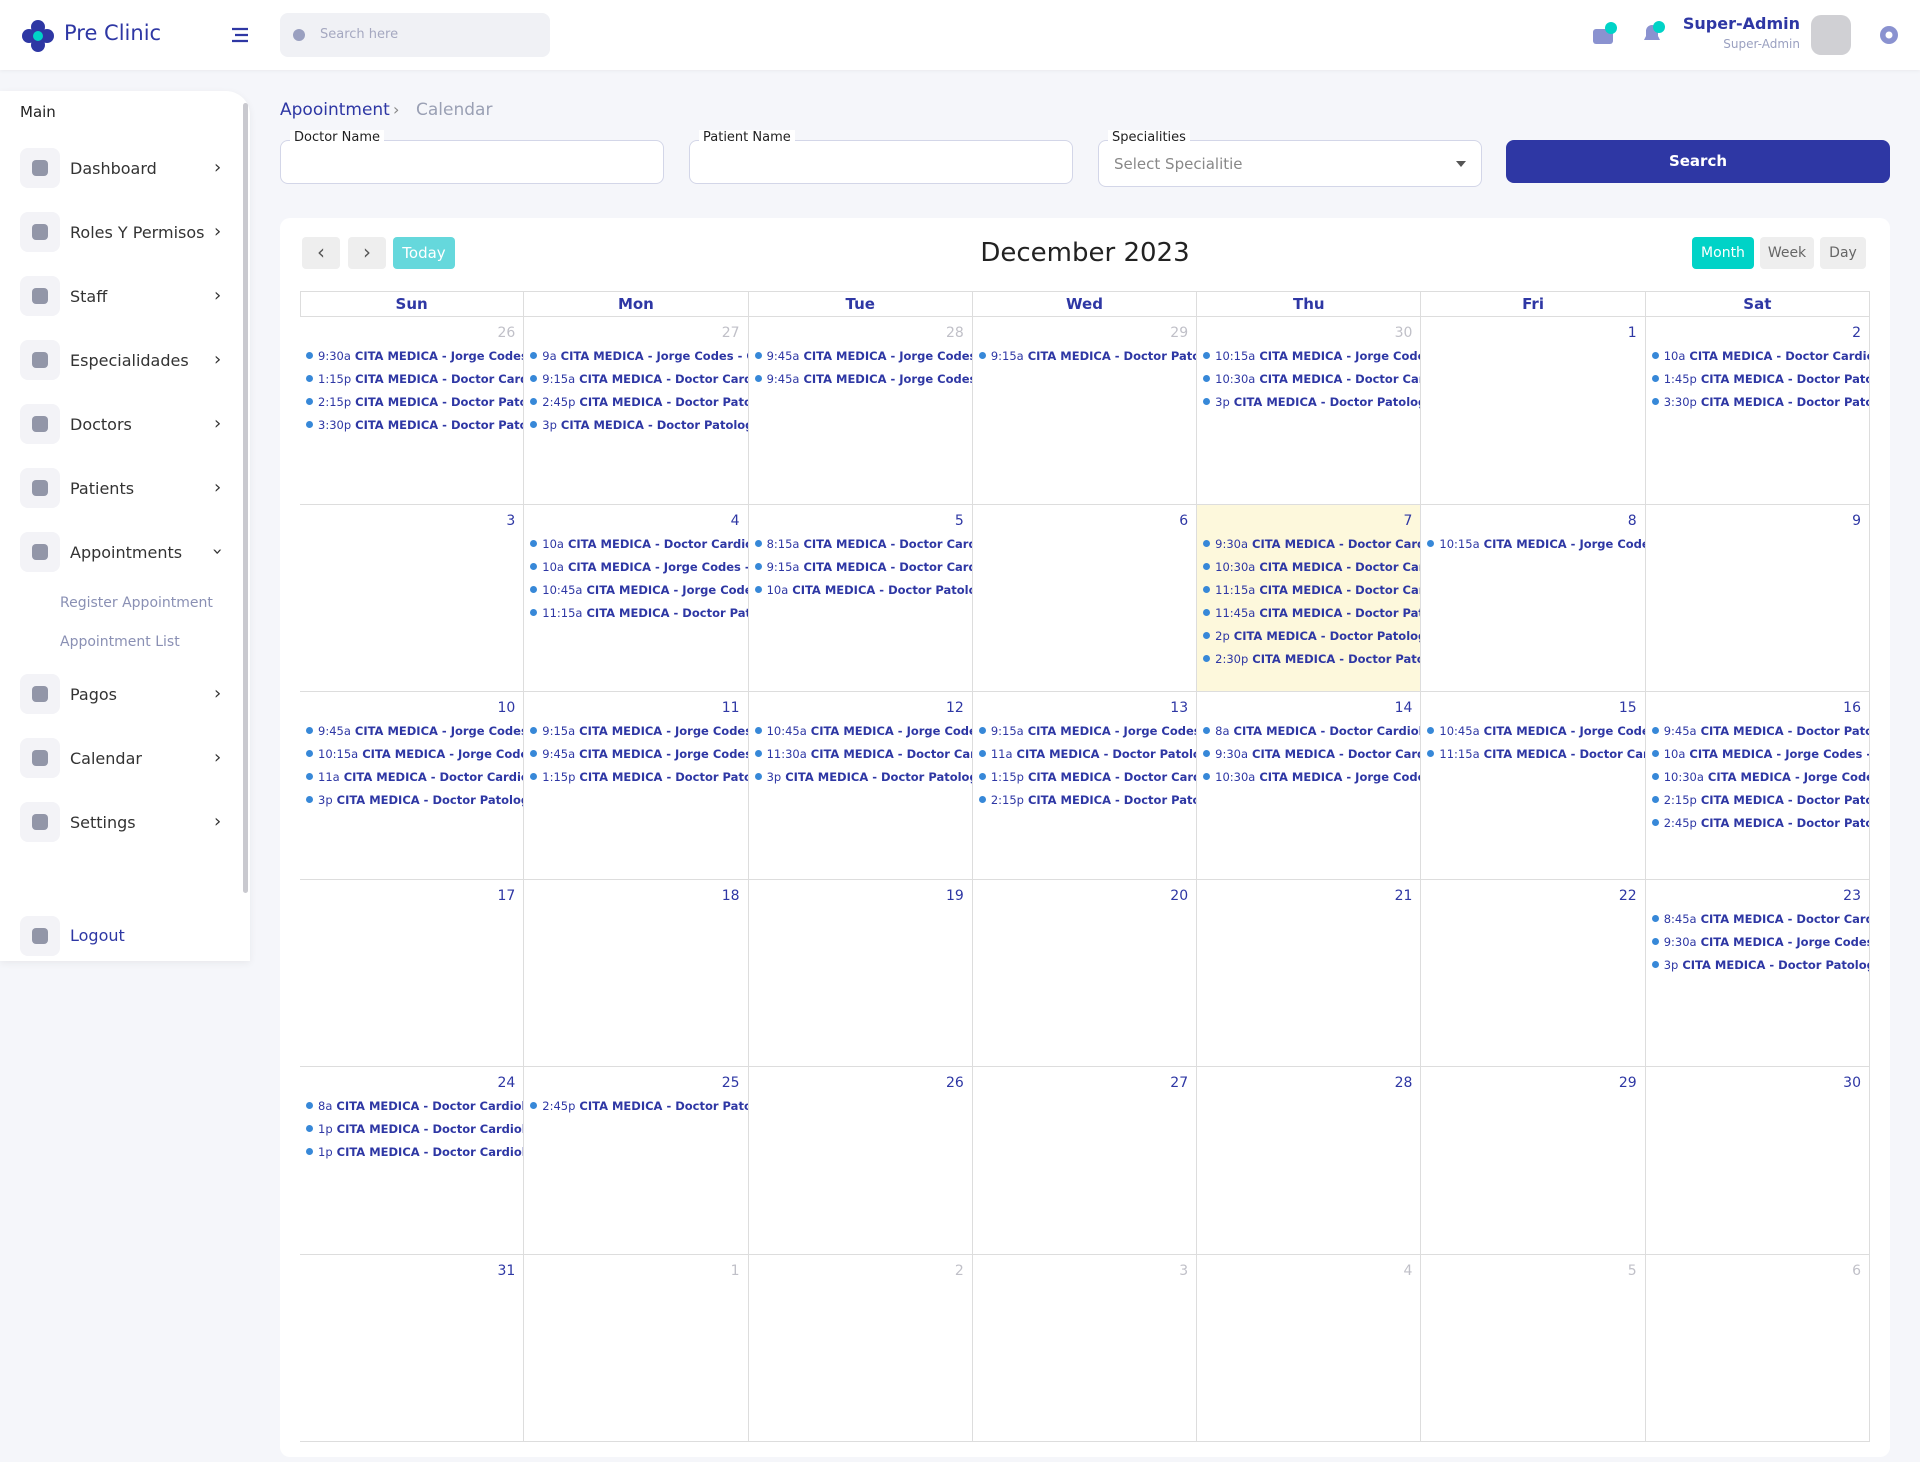 This screenshot has width=1920, height=1462. I want to click on event: 9a CITA MEDICA - Jorge Codes - C, so click(639, 356).